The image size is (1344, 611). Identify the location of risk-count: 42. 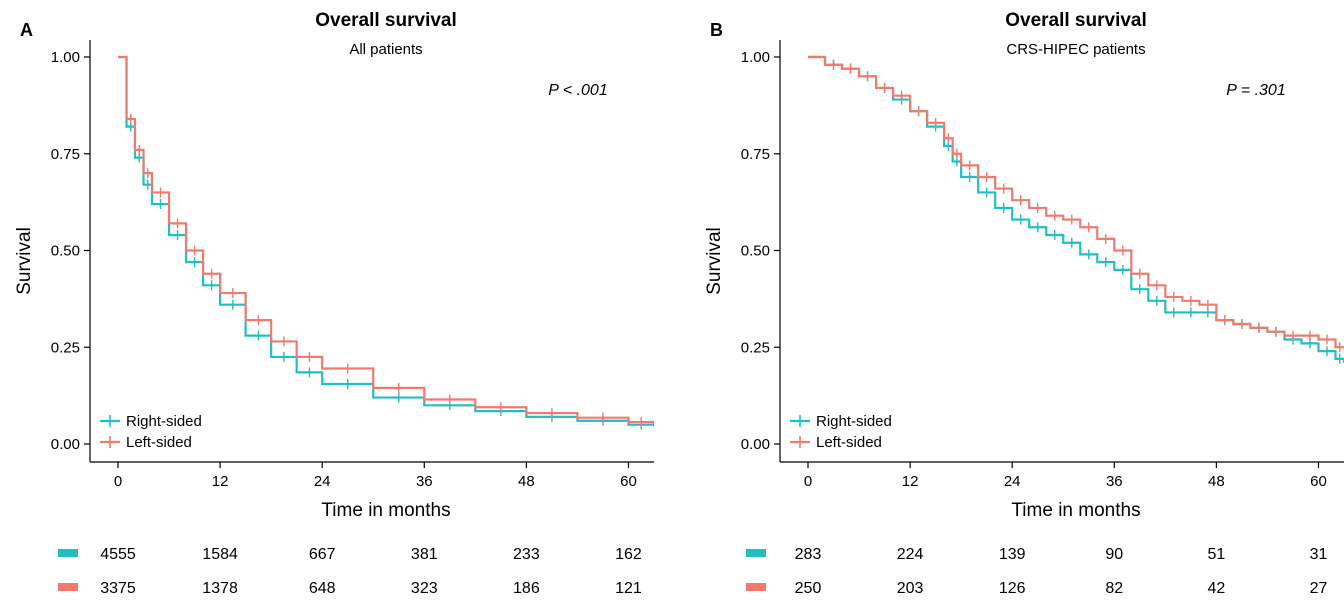
(1216, 588).